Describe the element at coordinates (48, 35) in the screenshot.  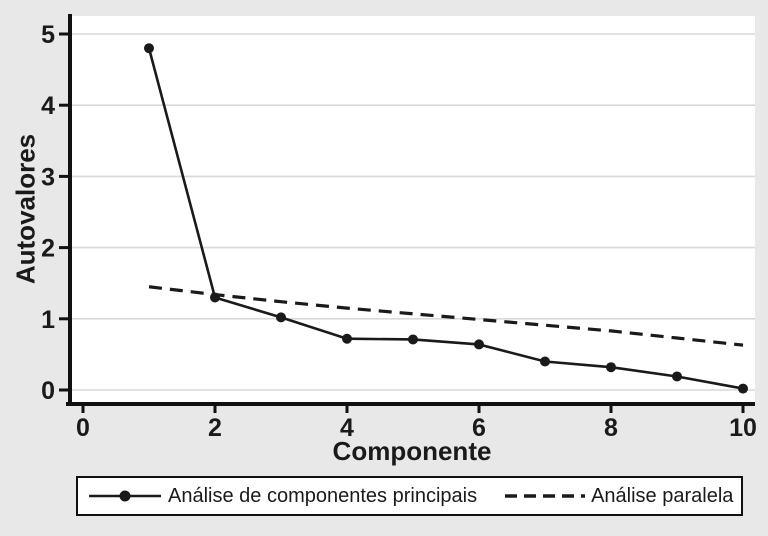
I see `y-tick-label-5: 5` at that location.